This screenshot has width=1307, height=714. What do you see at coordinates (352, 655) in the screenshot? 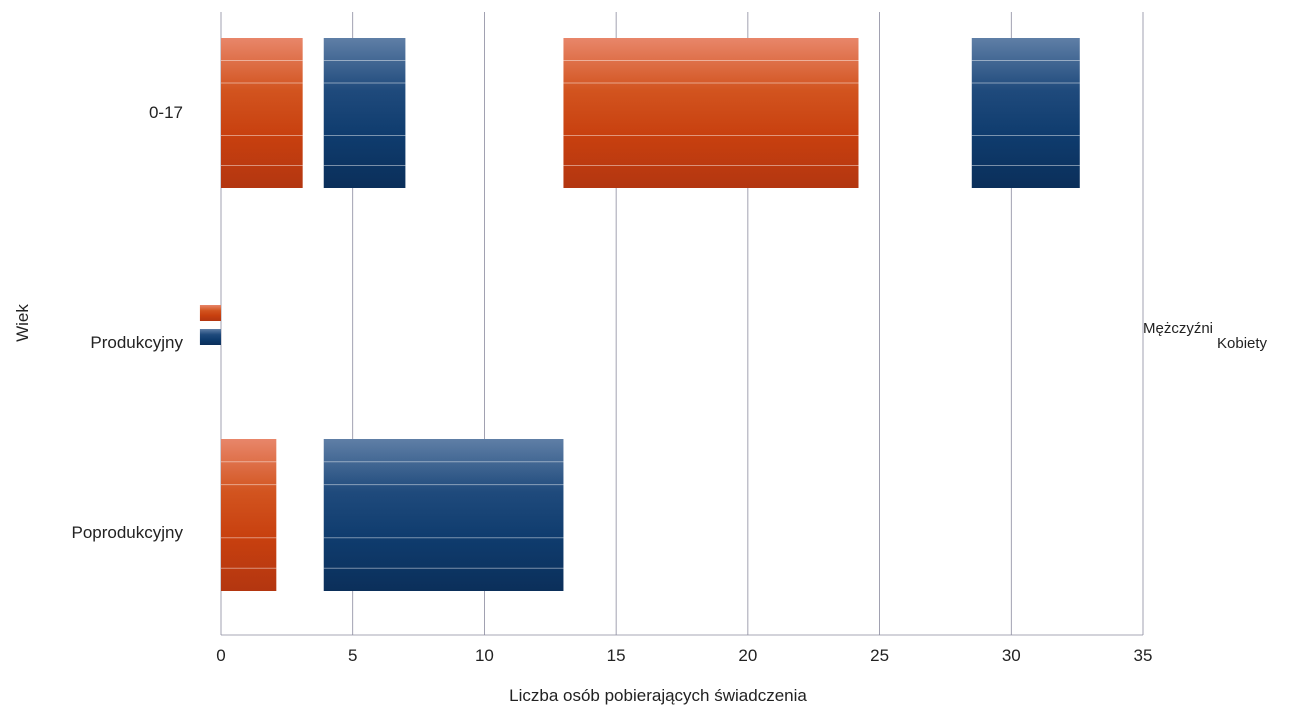
I see `x-tick-label: 5` at bounding box center [352, 655].